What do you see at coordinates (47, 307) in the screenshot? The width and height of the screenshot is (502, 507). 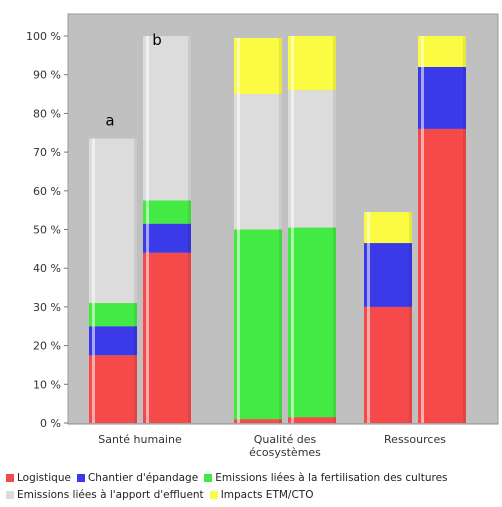 I see `y-tick-label: 30 %` at bounding box center [47, 307].